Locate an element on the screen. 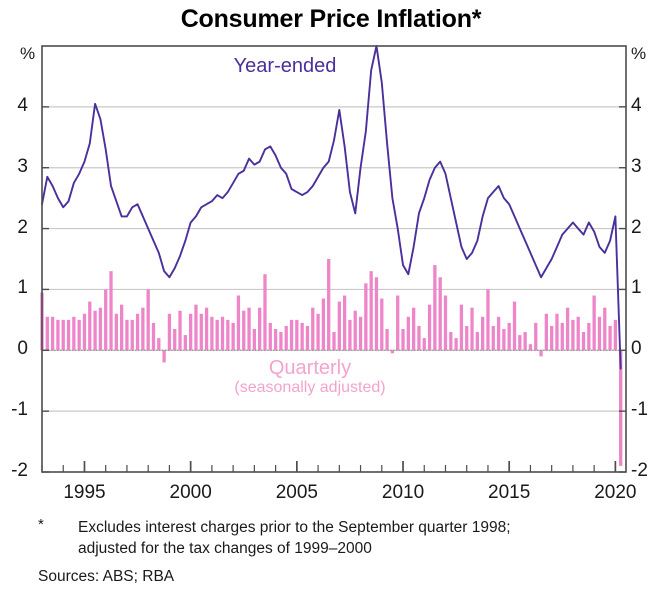 The image size is (662, 600). x-tick-label: 1995 is located at coordinates (84, 492).